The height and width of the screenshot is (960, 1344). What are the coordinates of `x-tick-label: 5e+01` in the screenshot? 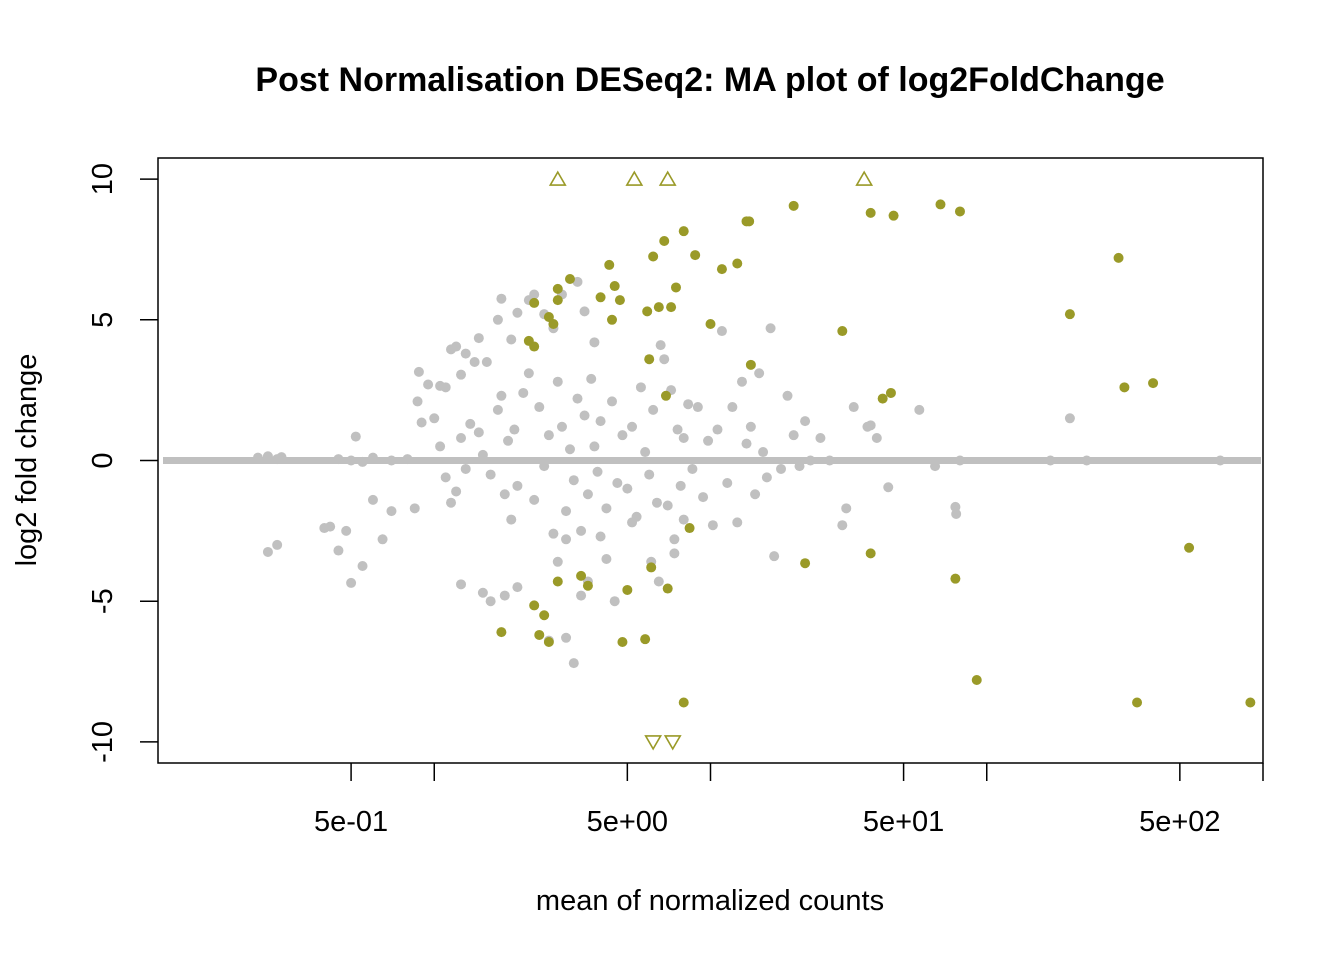 It's located at (903, 822).